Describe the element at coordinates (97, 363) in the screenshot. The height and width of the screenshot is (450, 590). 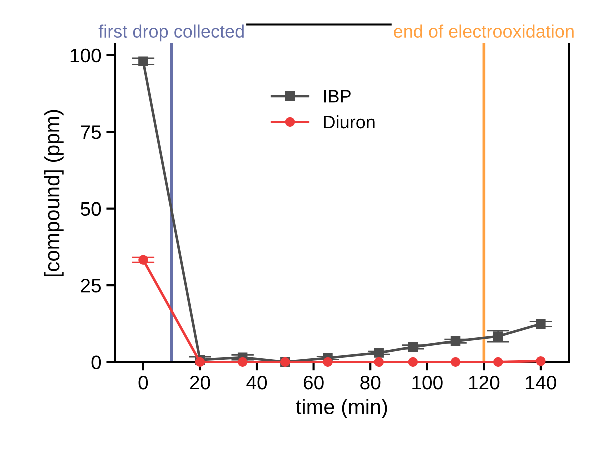
I see `y-tick-label: 0` at that location.